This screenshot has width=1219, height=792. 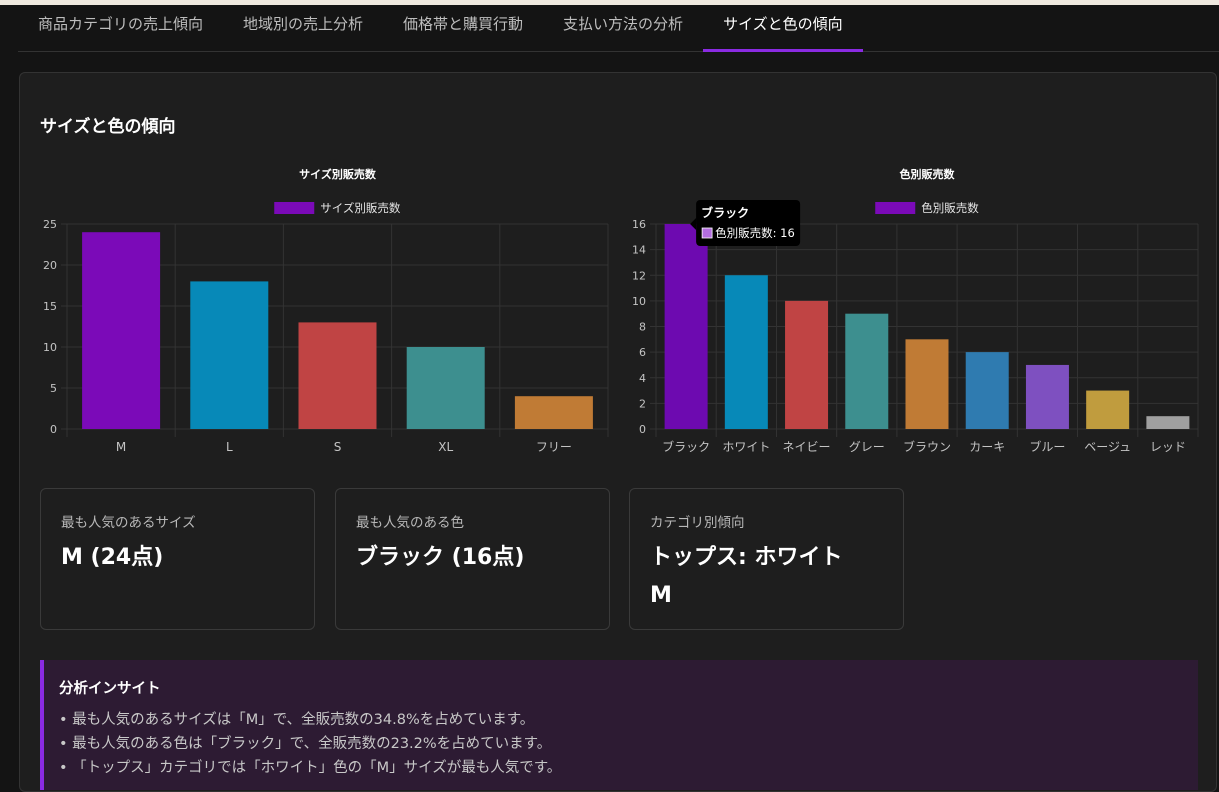 I want to click on bar-ネイビー, so click(x=807, y=364).